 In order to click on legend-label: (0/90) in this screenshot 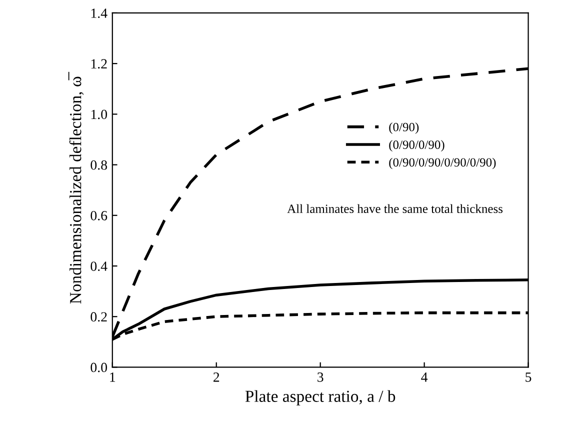, I will do `click(404, 128)`.